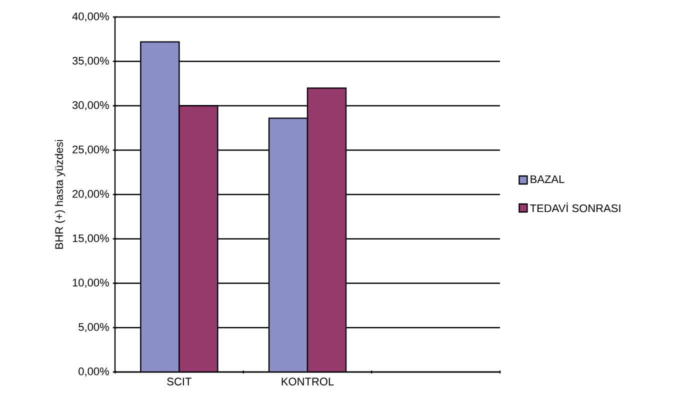 This screenshot has width=693, height=408. Describe the element at coordinates (90, 105) in the screenshot. I see `y-tick-label: 30,00%` at that location.